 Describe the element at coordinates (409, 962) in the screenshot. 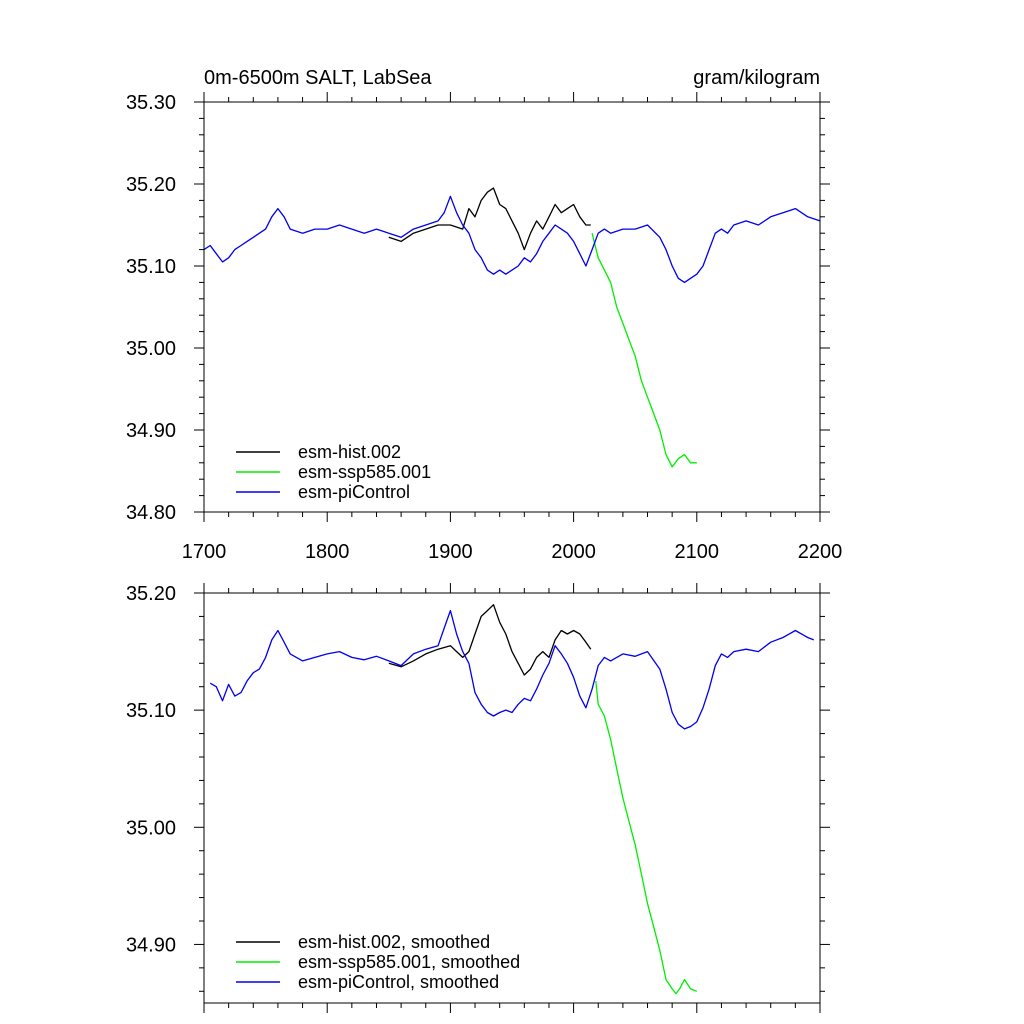

I see `legend-label: esm-ssp585.001, smoothed` at that location.